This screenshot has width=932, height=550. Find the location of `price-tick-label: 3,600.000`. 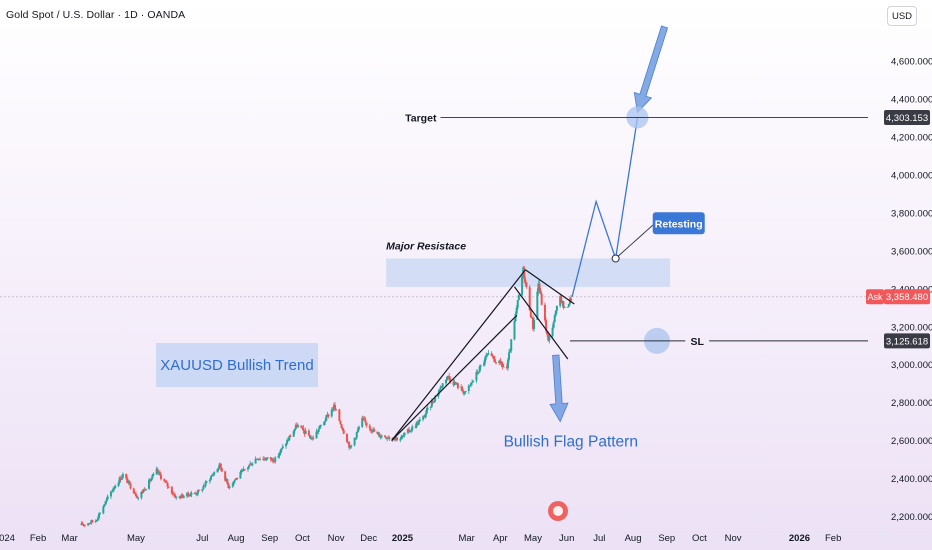

price-tick-label: 3,600.000 is located at coordinates (911, 251).